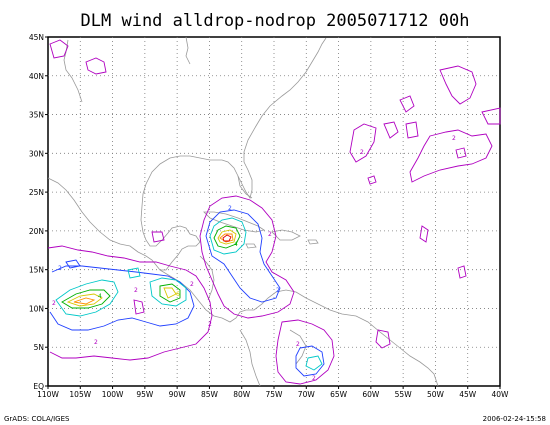 Image resolution: width=550 pixels, height=425 pixels. I want to click on x-tick-label: 55W, so click(404, 394).